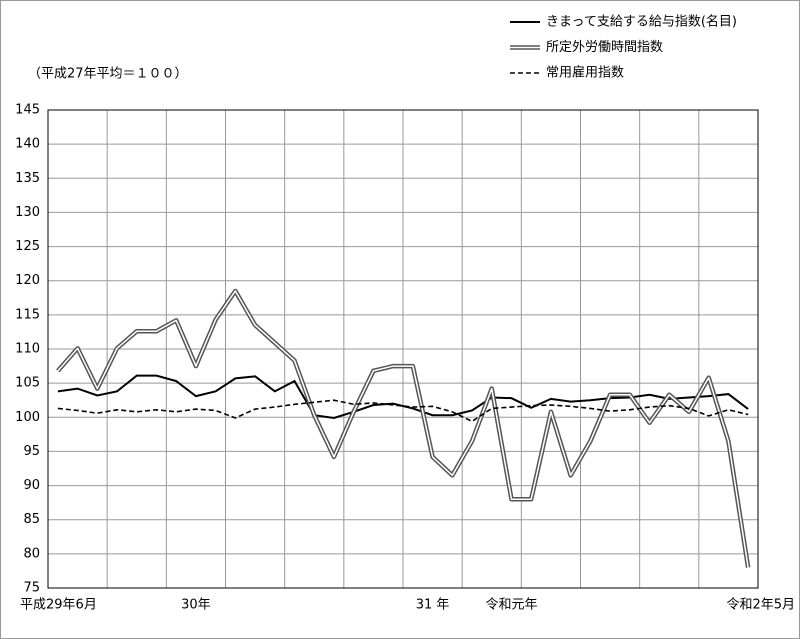  I want to click on y-tick-label: 90, so click(31, 485).